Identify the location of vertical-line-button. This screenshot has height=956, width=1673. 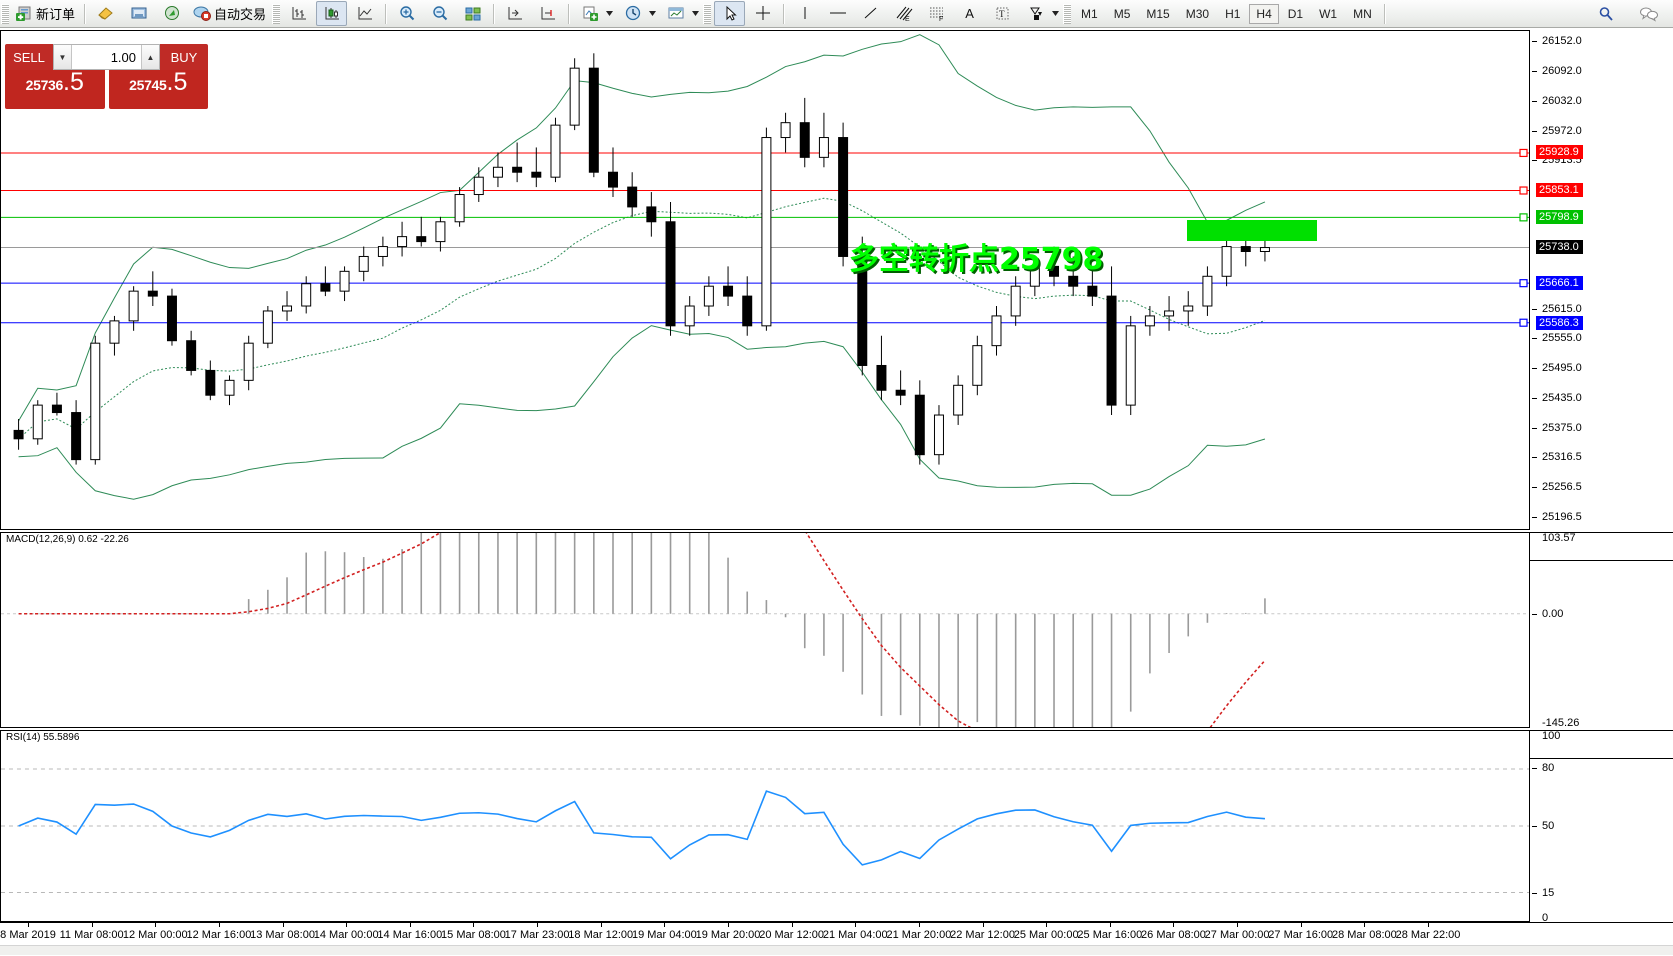
(804, 13).